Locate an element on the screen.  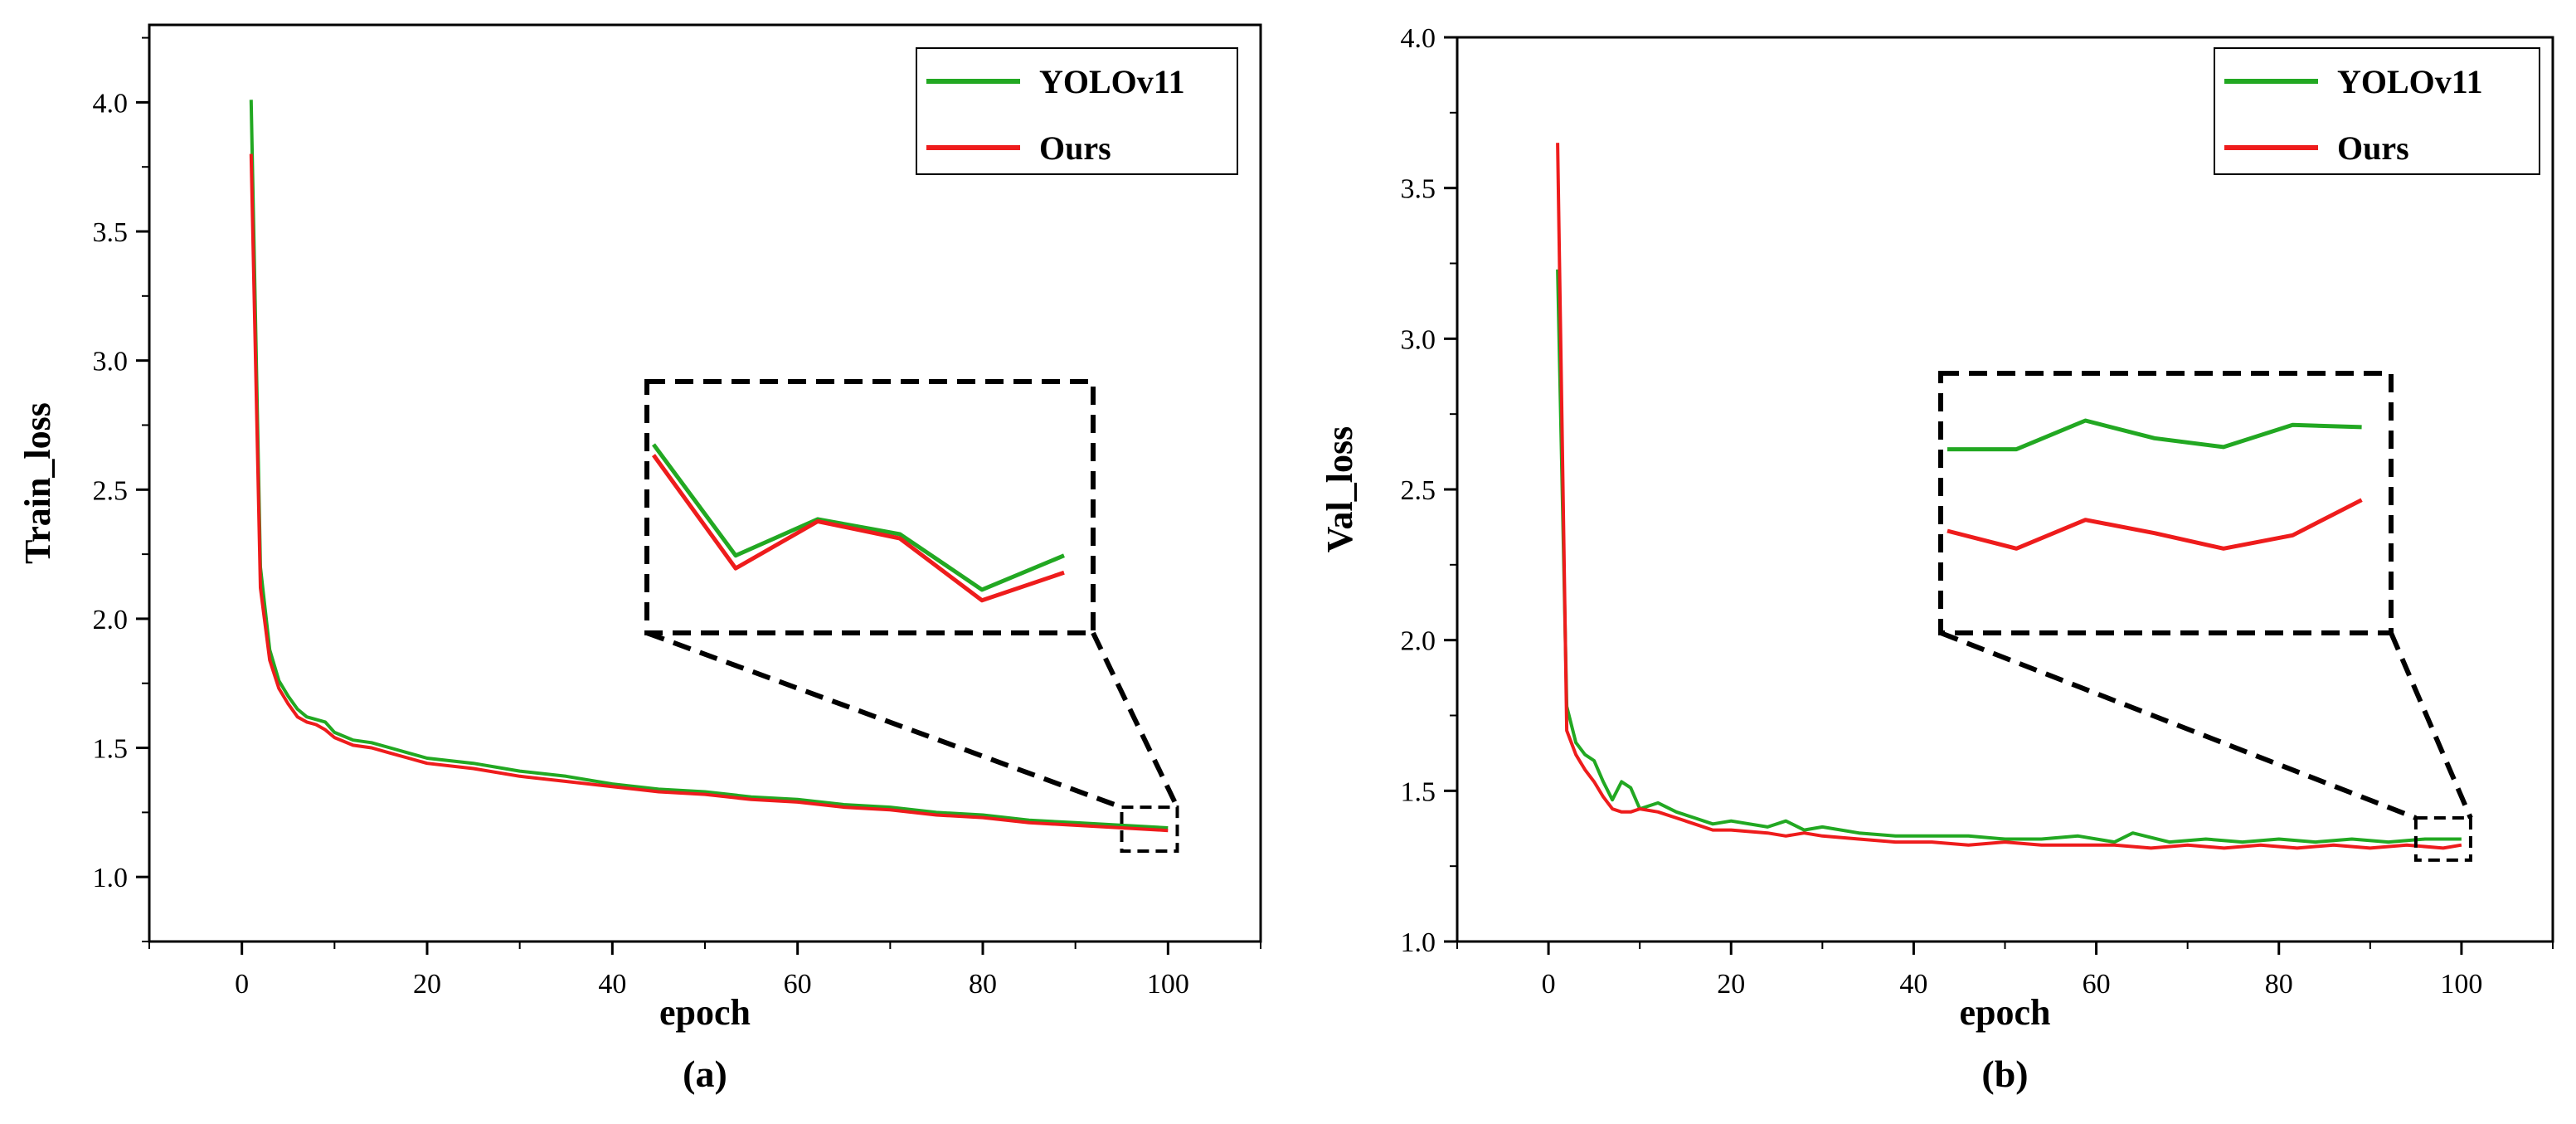
y-axis-label: Val_loss is located at coordinates (1340, 489).